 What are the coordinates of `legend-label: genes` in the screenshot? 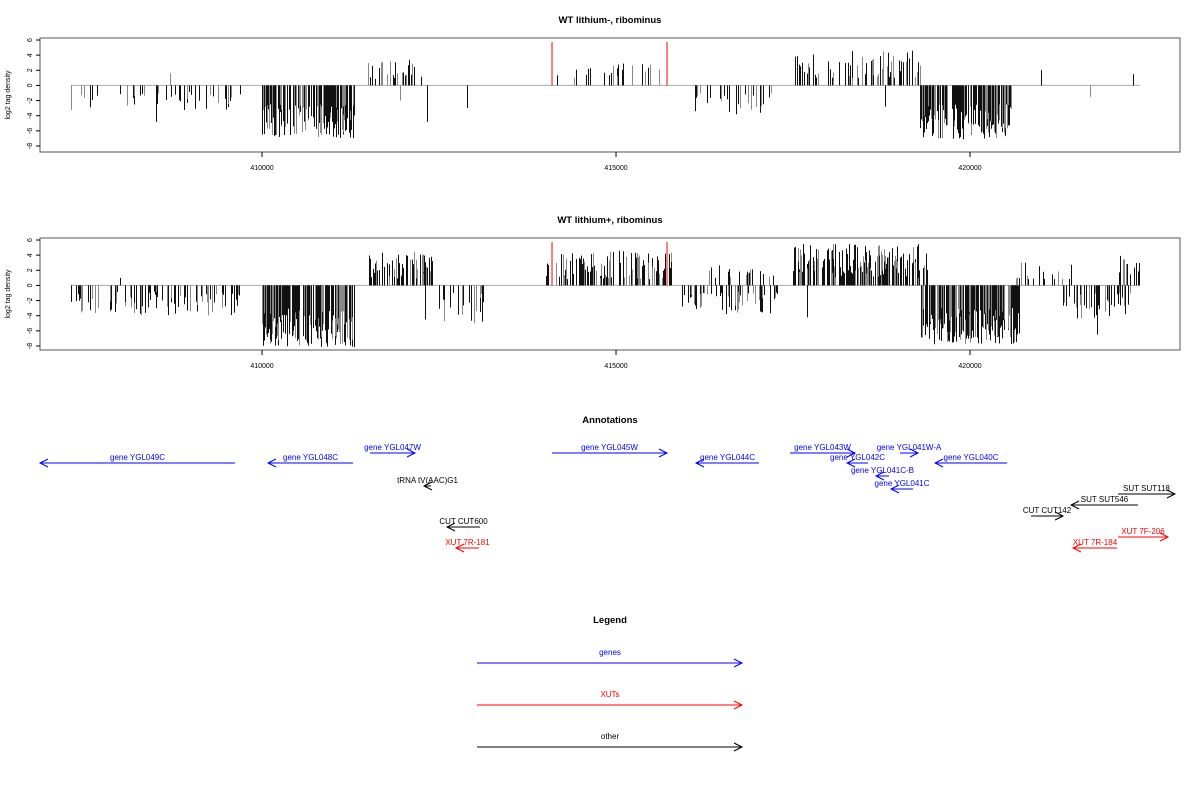 It's located at (610, 652).